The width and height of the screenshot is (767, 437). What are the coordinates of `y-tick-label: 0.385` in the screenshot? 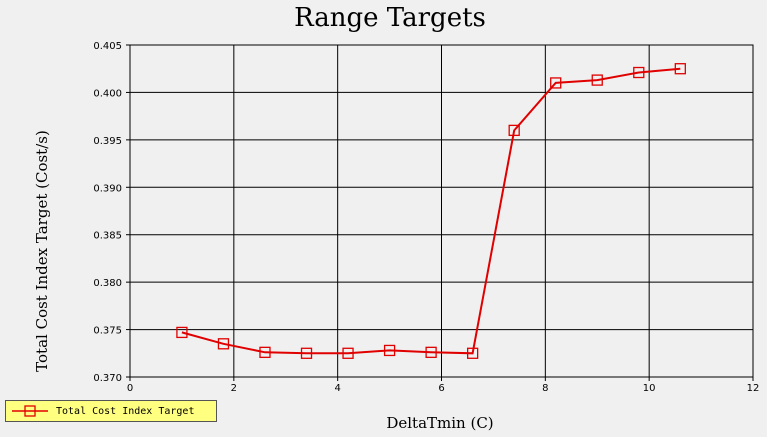 It's located at (107, 236).